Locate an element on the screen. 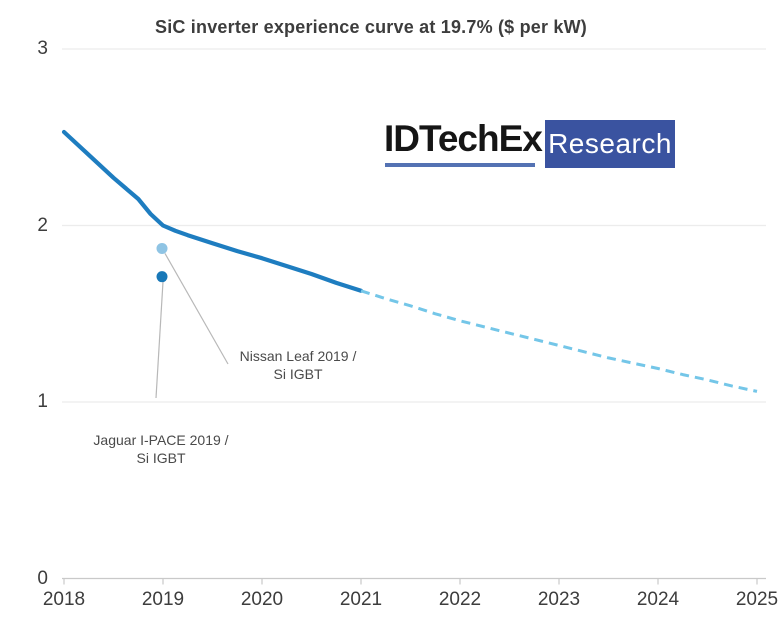 The height and width of the screenshot is (617, 784). experience-curve-solid is located at coordinates (212, 211).